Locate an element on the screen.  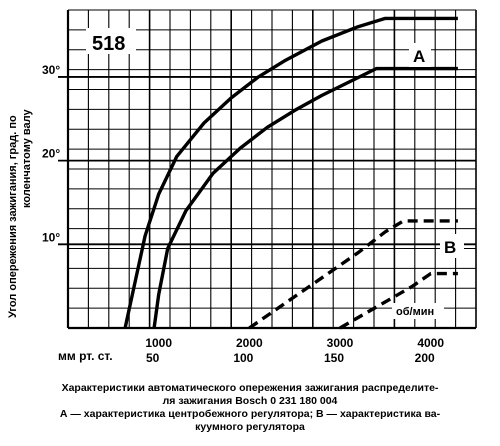
caption-line-2: ля зажигания Bosch 0 231 180 004 is located at coordinates (250, 401).